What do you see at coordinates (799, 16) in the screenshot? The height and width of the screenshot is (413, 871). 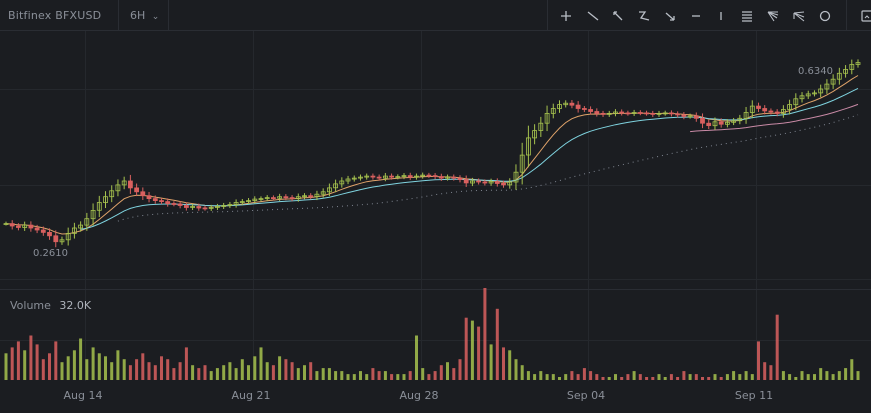 I see `pitchfork-icon` at bounding box center [799, 16].